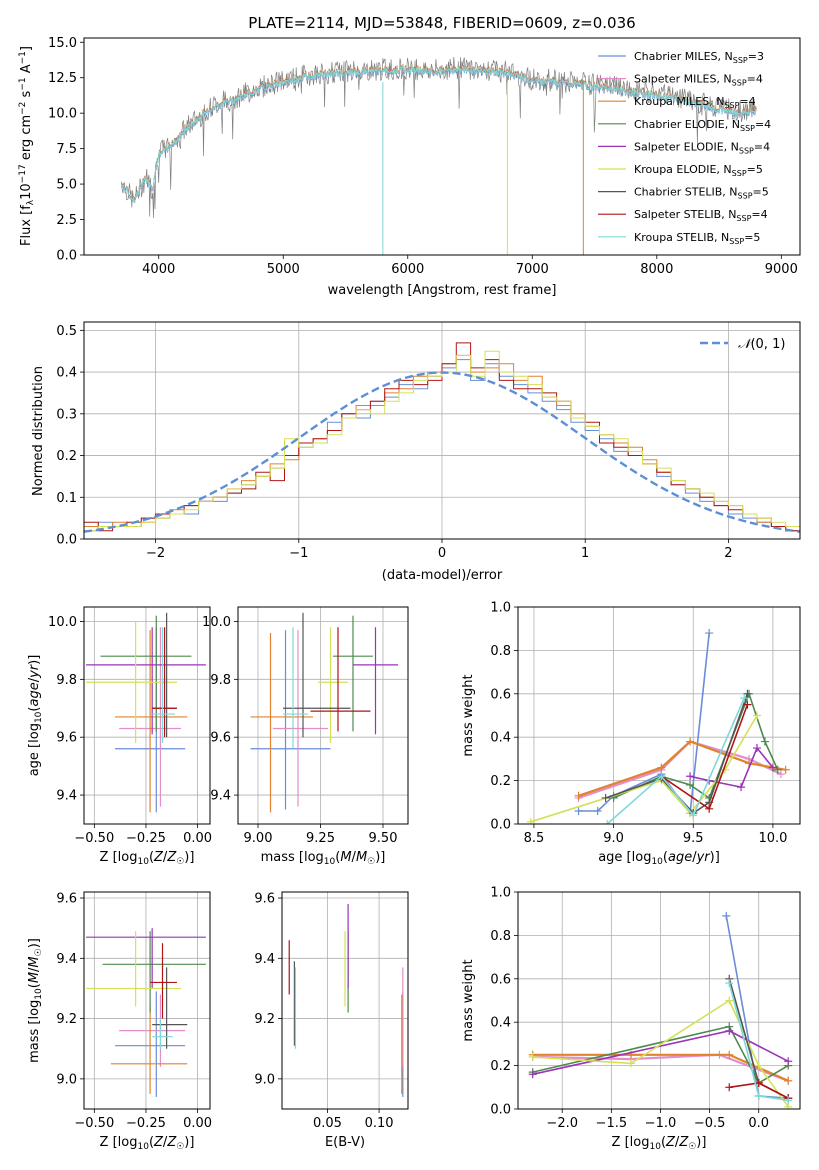 The image size is (819, 1170). Describe the element at coordinates (697, 238) in the screenshot. I see `legend-entry: Kroupa STELIB, NSSP=5` at that location.